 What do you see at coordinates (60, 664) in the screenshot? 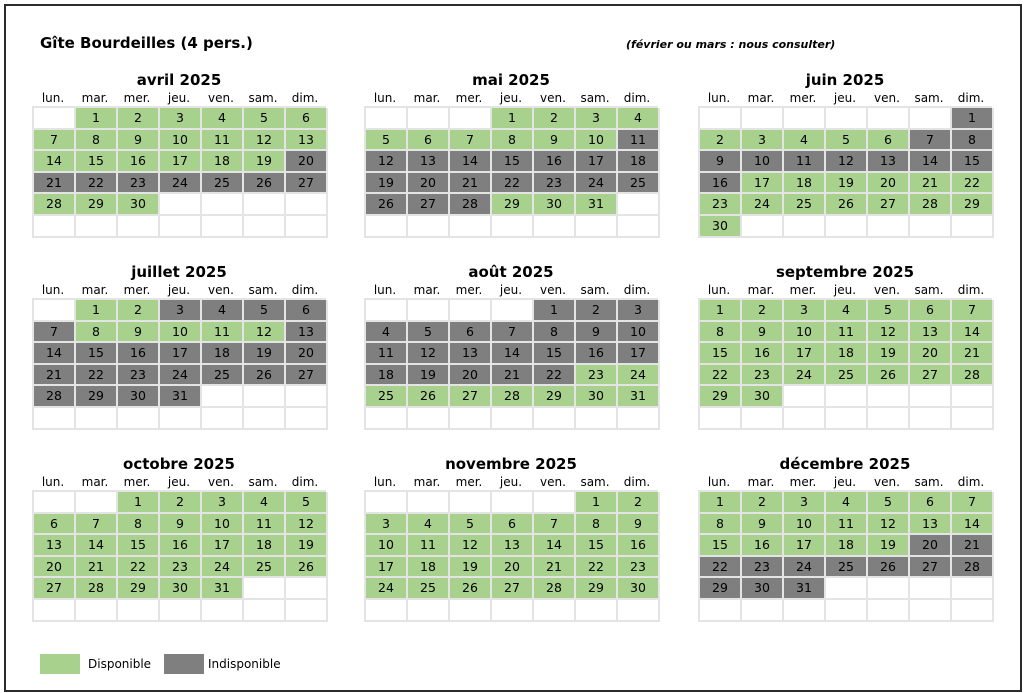
I see `legend-available-swatch` at bounding box center [60, 664].